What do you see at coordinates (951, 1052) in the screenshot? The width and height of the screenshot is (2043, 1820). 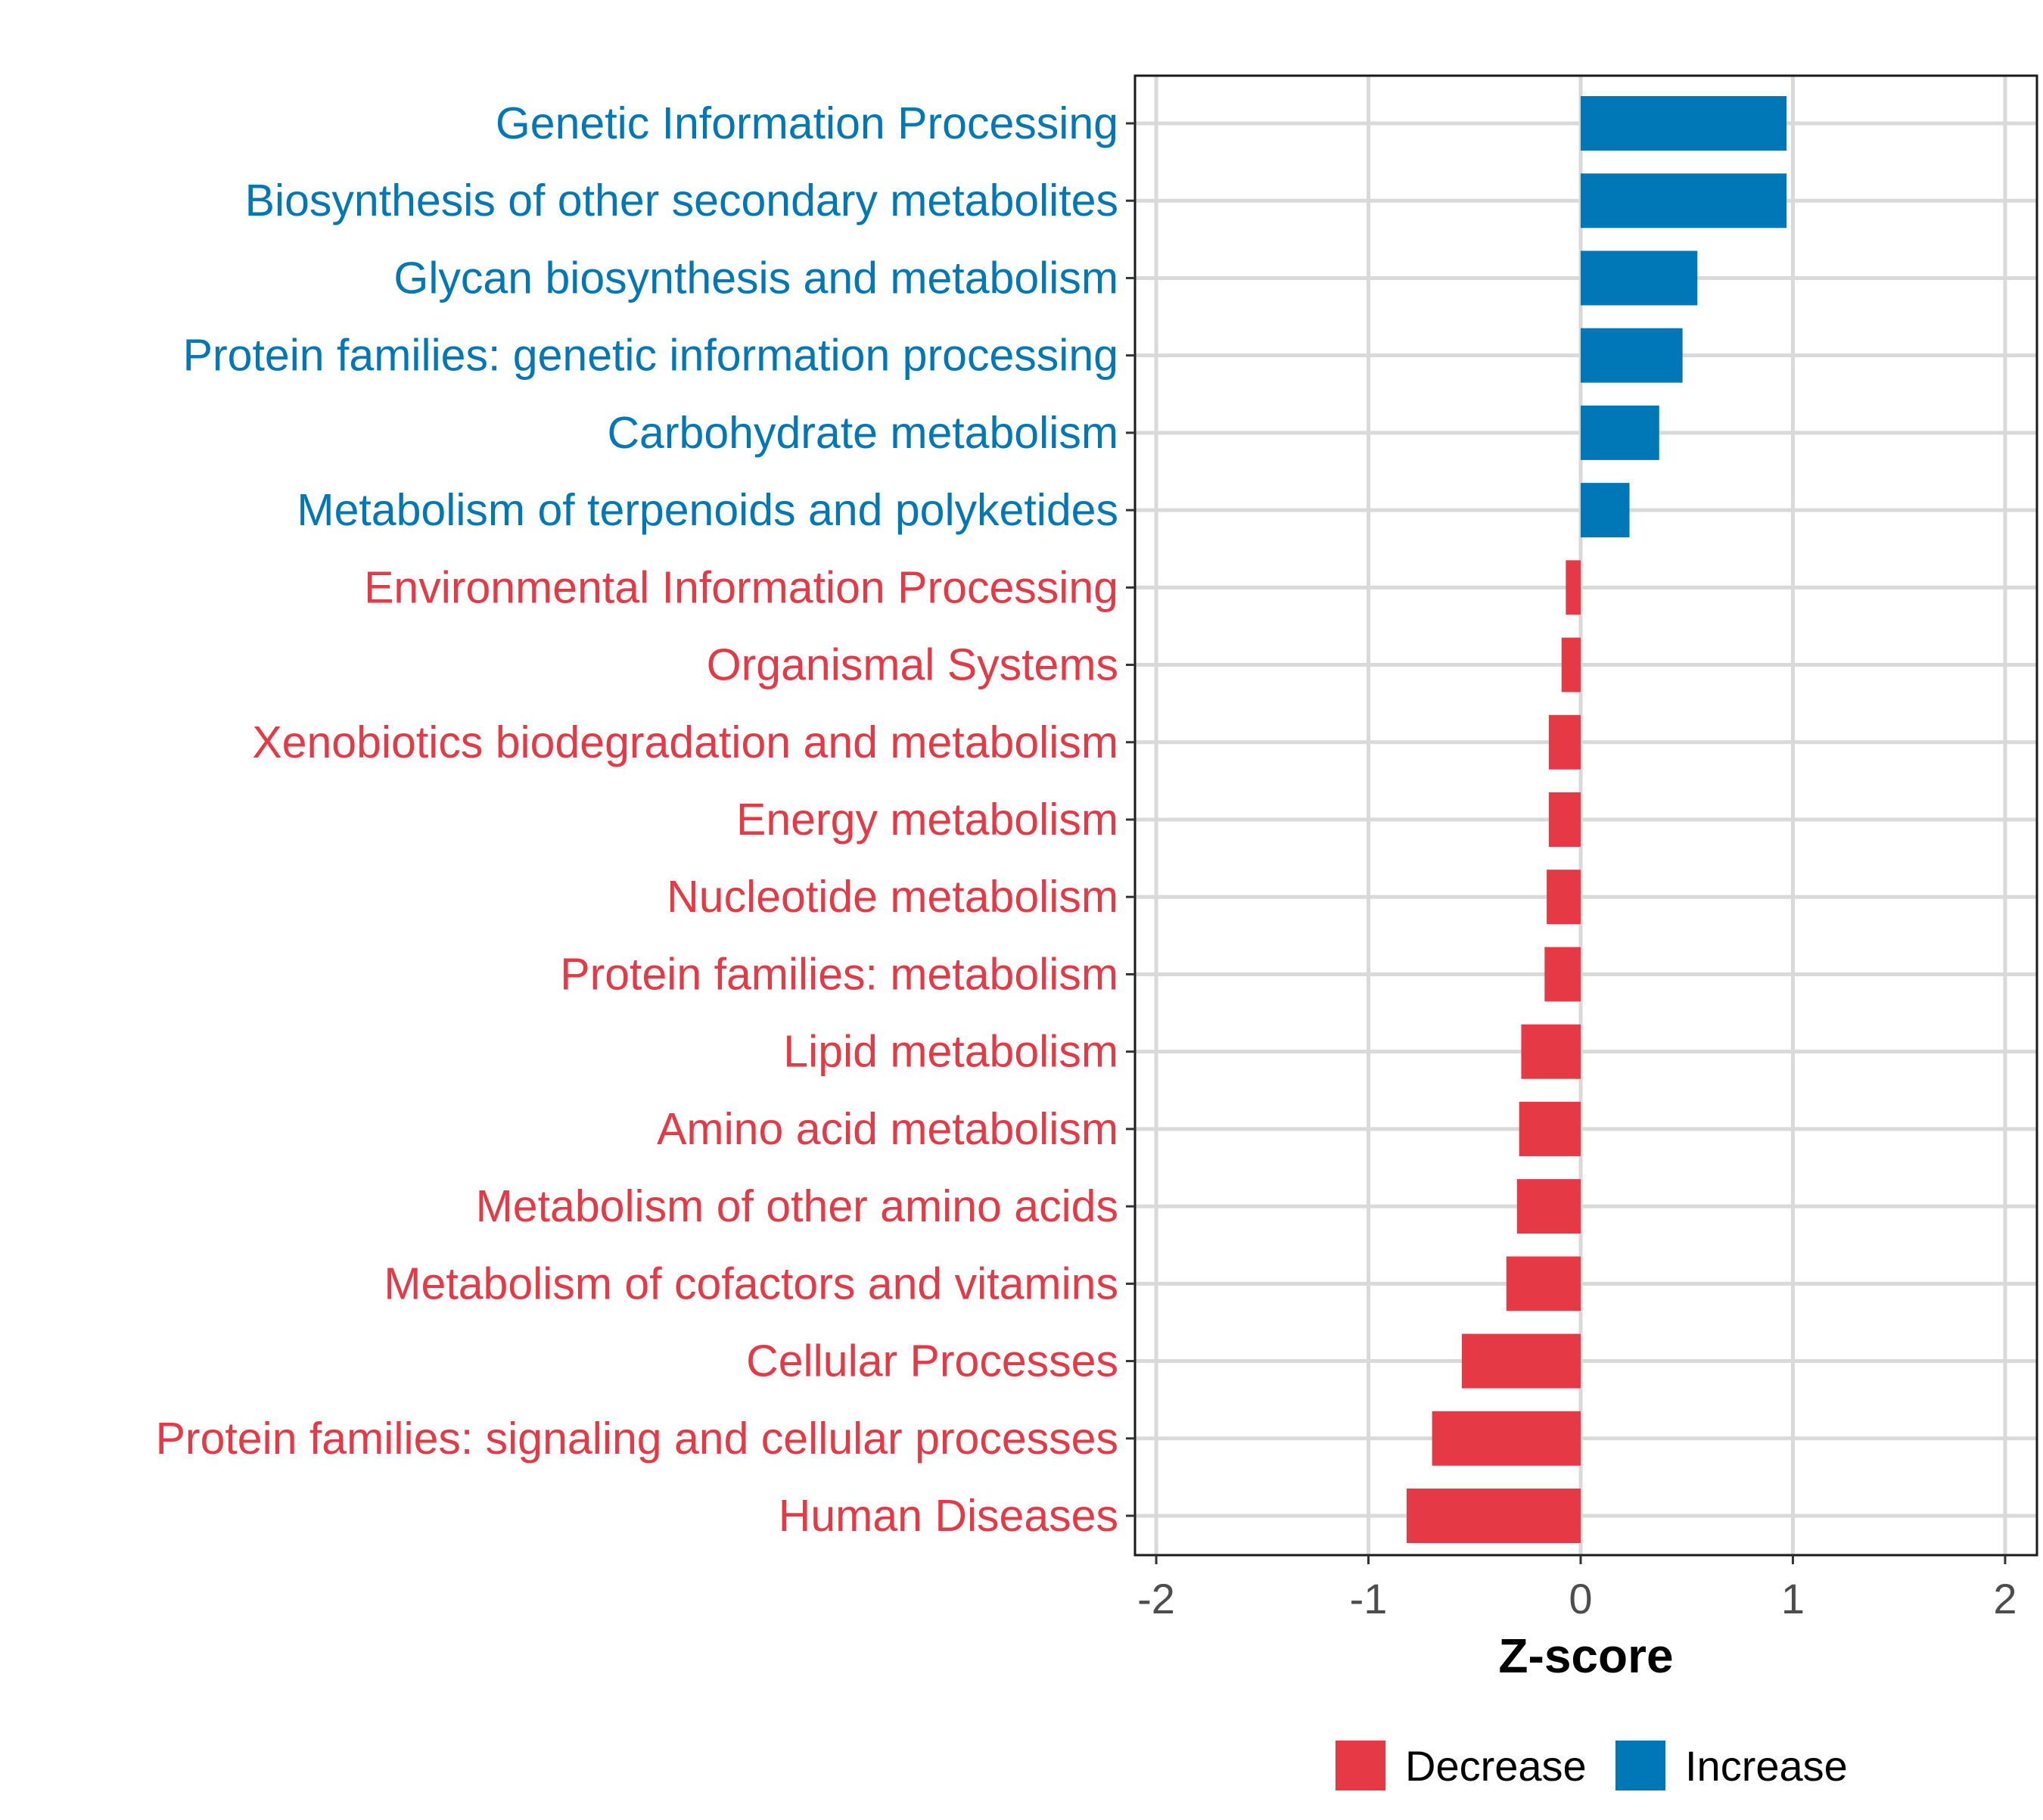 I see `y-tick-label: Lipid metabolism` at bounding box center [951, 1052].